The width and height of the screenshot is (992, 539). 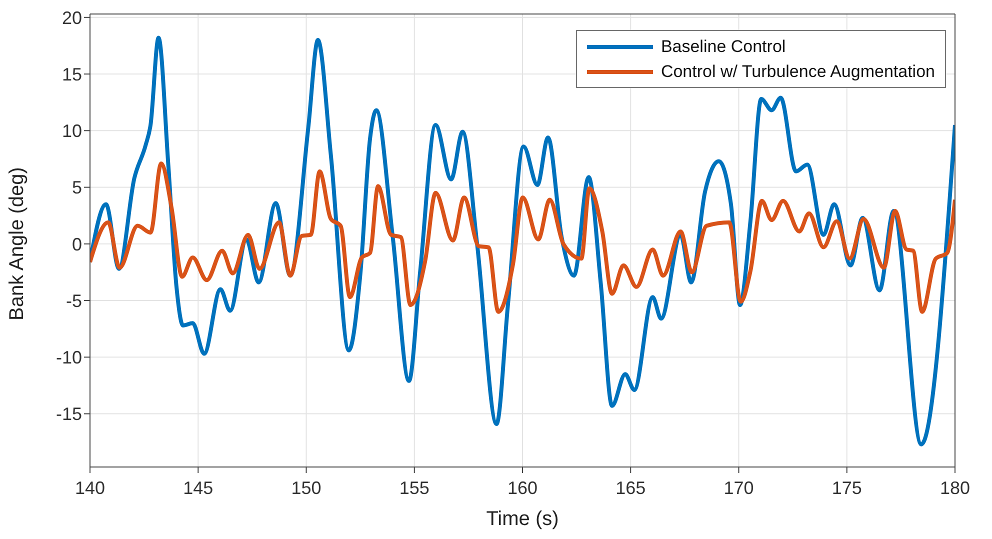 What do you see at coordinates (77, 244) in the screenshot?
I see `y-tick-label: 0` at bounding box center [77, 244].